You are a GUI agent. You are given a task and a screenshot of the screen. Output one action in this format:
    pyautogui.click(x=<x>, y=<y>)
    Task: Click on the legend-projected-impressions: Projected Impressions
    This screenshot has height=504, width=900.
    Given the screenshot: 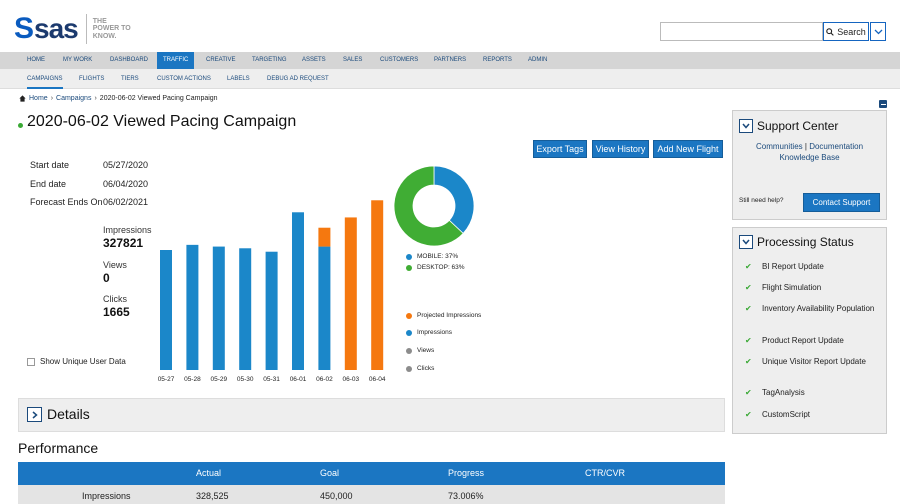 What is the action you would take?
    pyautogui.click(x=443, y=315)
    